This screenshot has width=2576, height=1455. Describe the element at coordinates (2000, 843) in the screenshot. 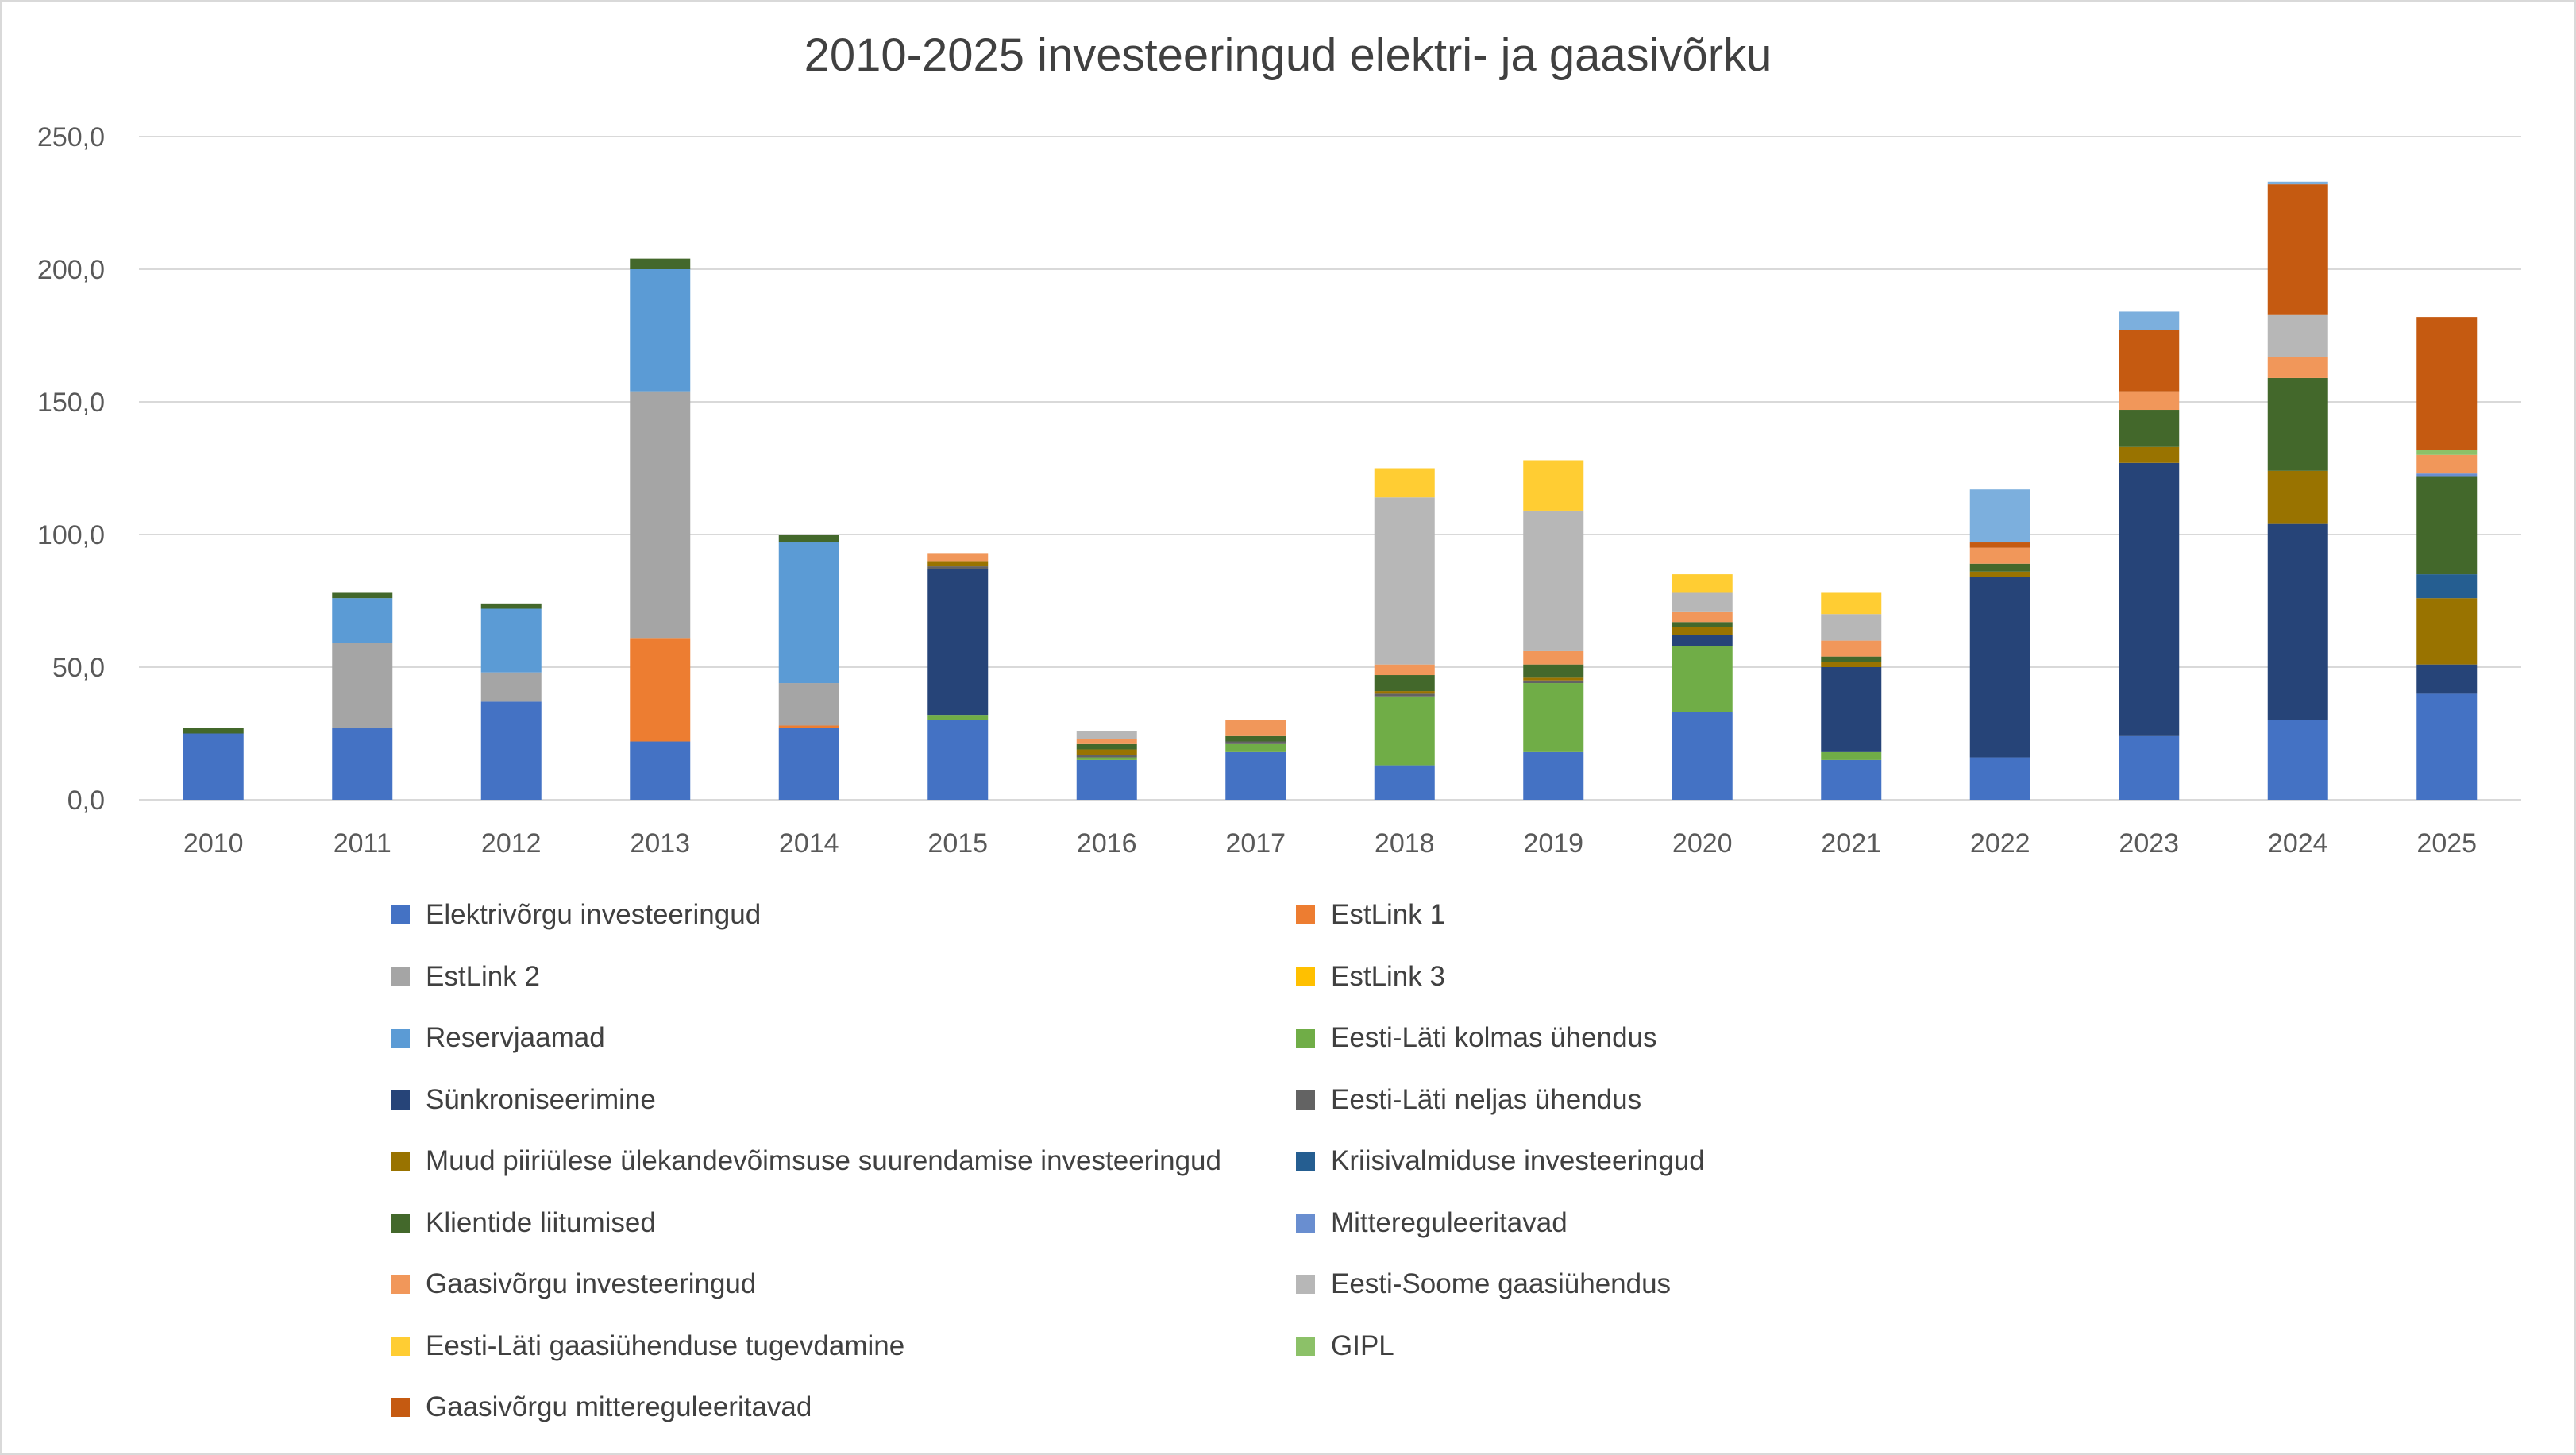

I see `x-tick-label: 2022` at that location.